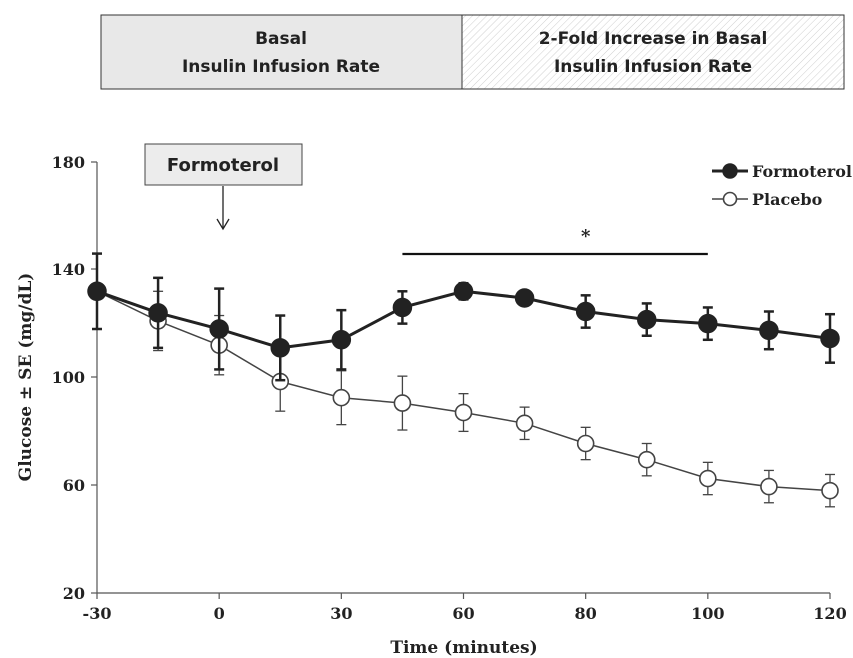 Image resolution: width=853 pixels, height=658 pixels. I want to click on phase-increase-line1: 2-Fold Increase in Basal, so click(653, 39).